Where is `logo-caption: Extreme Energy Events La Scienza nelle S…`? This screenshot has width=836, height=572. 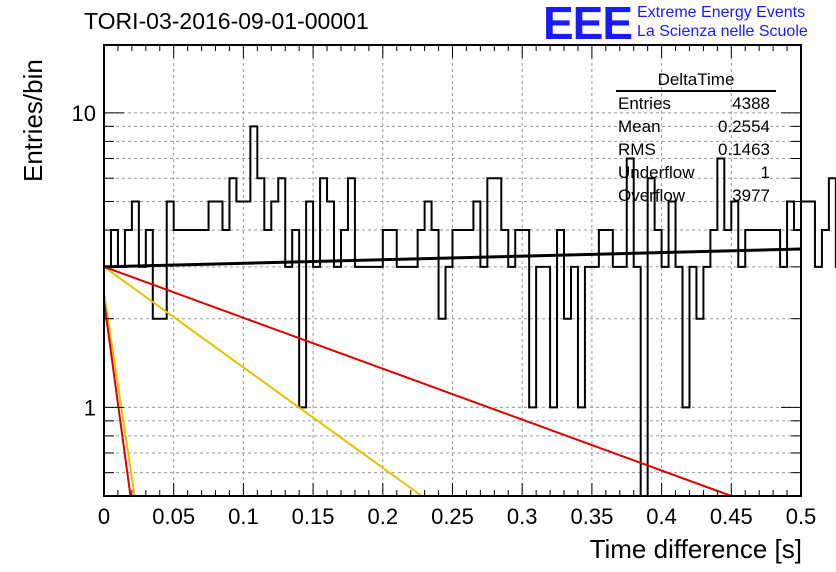 logo-caption: Extreme Energy Events La Scienza nelle S… is located at coordinates (722, 22).